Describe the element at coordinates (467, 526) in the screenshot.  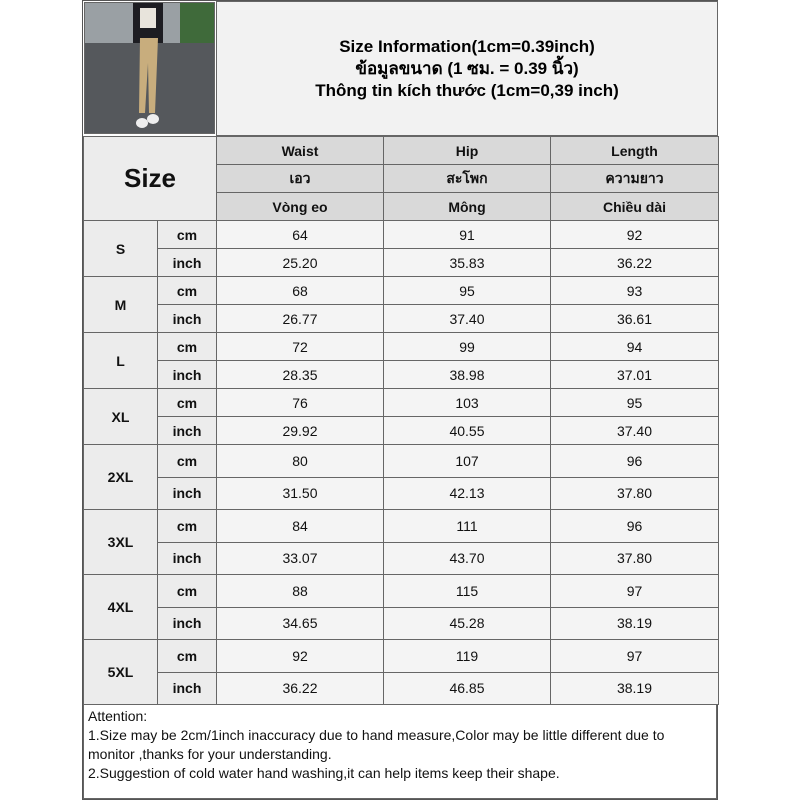
I see `measurement-cell: 111` at that location.